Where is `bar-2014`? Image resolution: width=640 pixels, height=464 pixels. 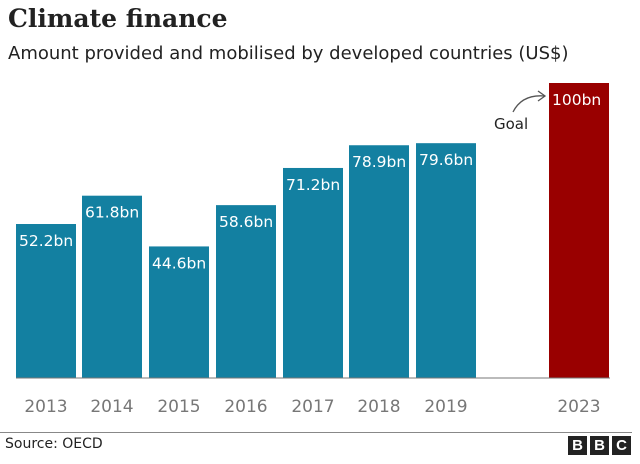 bar-2014 is located at coordinates (112, 286).